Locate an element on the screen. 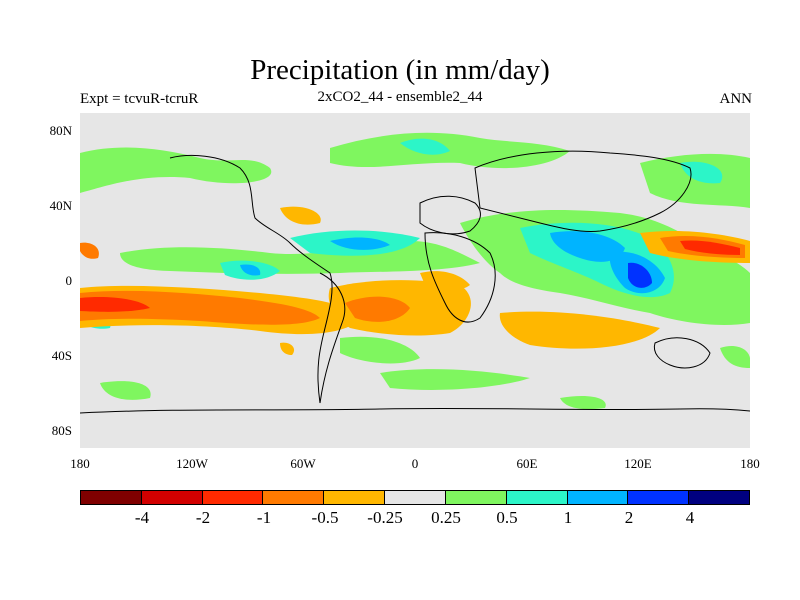 This screenshot has width=800, height=600. x-tick-180-left: 180 is located at coordinates (80, 463).